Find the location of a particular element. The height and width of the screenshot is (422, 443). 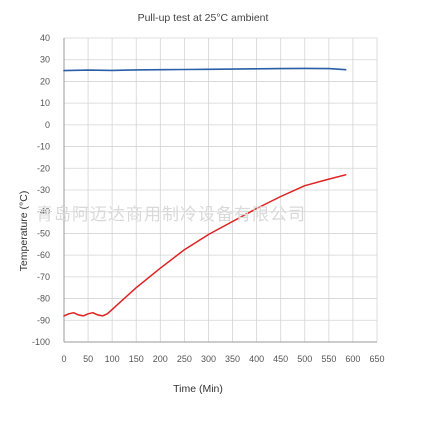

x-tick-label: 500 is located at coordinates (304, 359).